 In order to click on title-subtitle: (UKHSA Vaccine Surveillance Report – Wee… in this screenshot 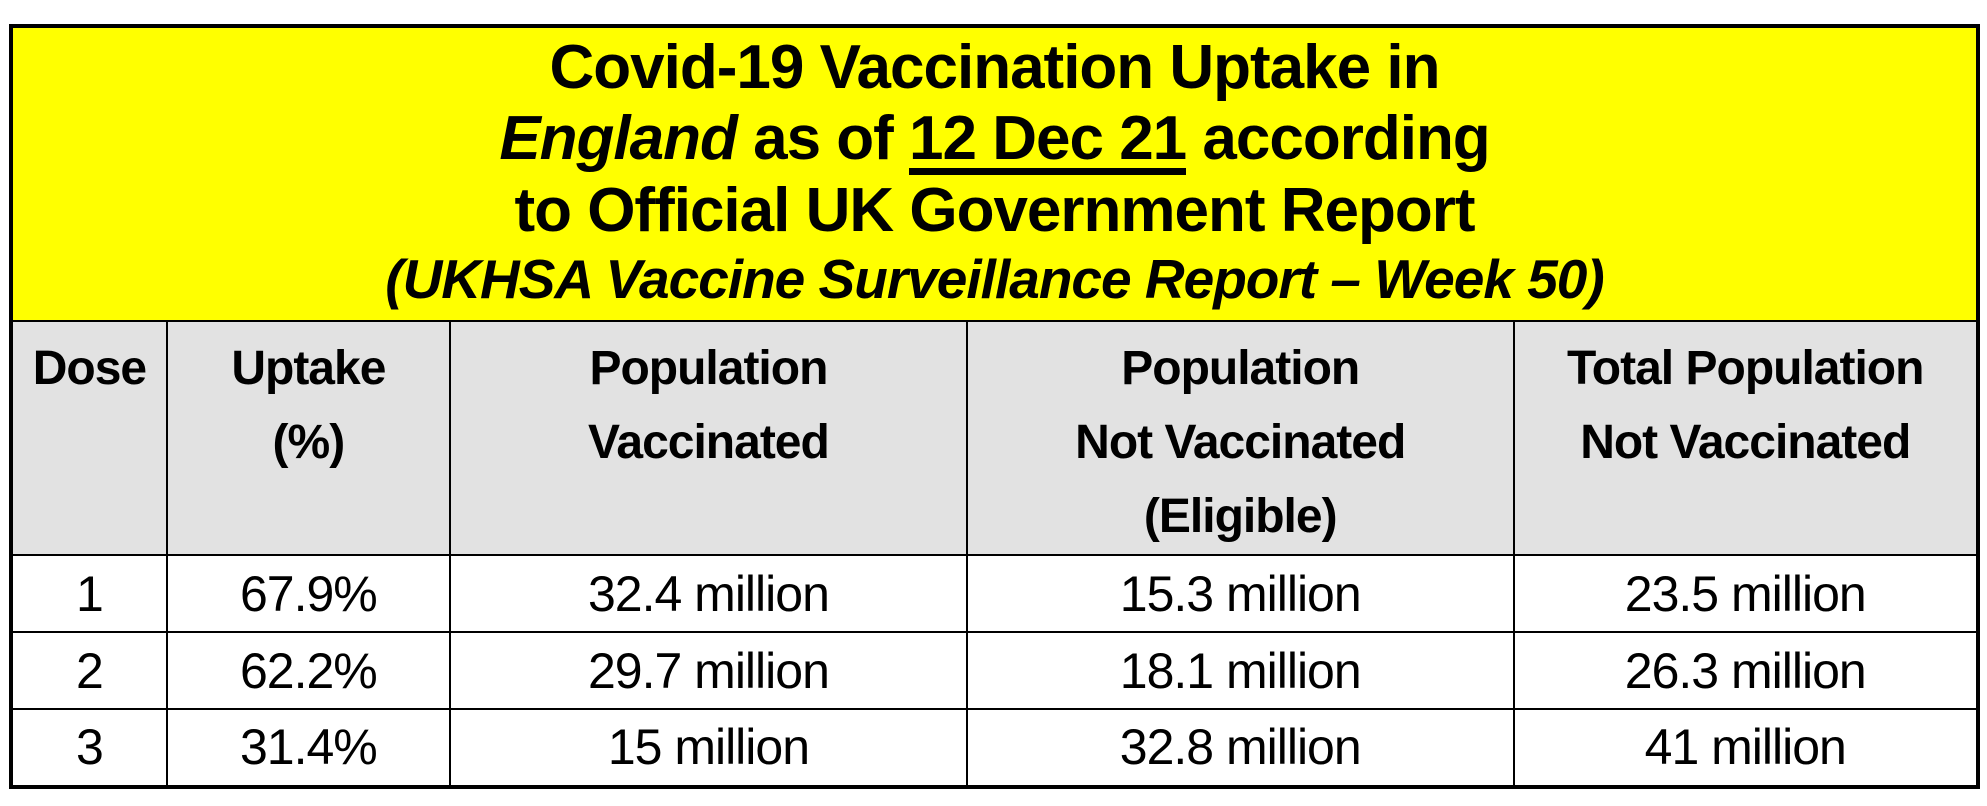, I will do `click(994, 279)`.